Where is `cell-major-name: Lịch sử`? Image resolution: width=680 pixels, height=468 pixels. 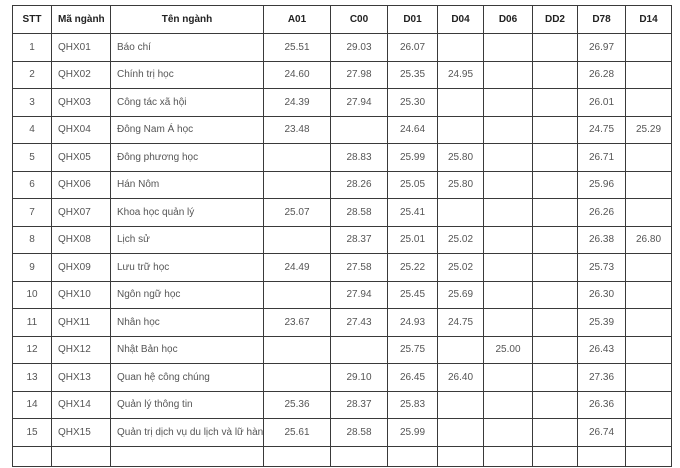
cell-major-name: Lịch sử is located at coordinates (187, 239).